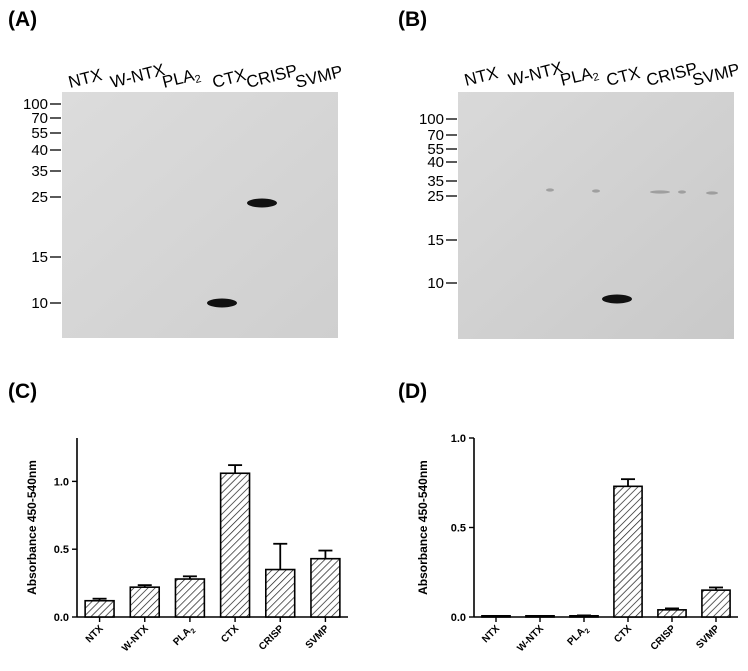 This screenshot has width=748, height=671. Describe the element at coordinates (596, 215) in the screenshot. I see `blot-membrane-b` at that location.